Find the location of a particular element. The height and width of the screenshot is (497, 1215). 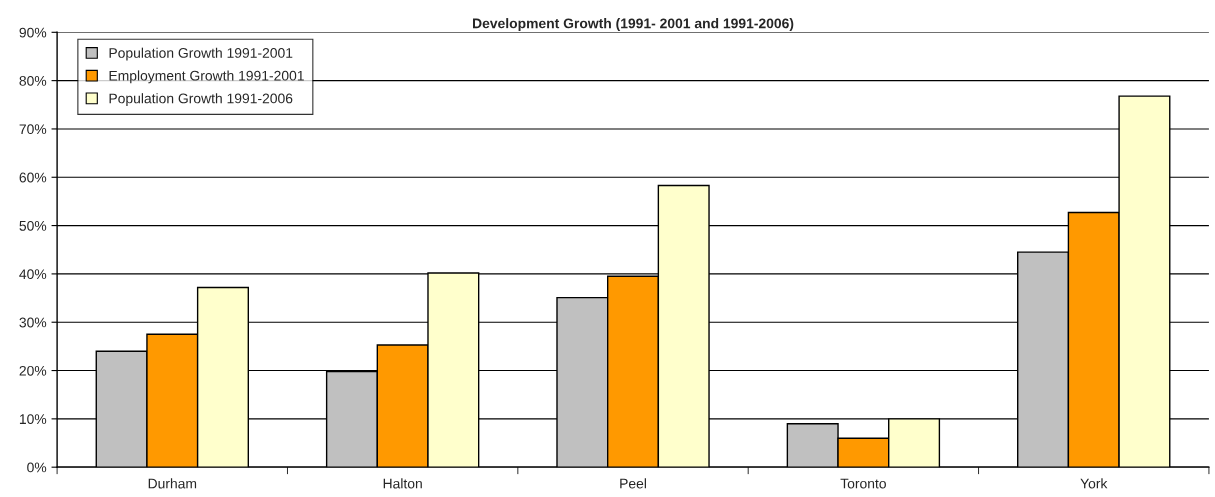

y-tick-label: 20% is located at coordinates (33, 370).